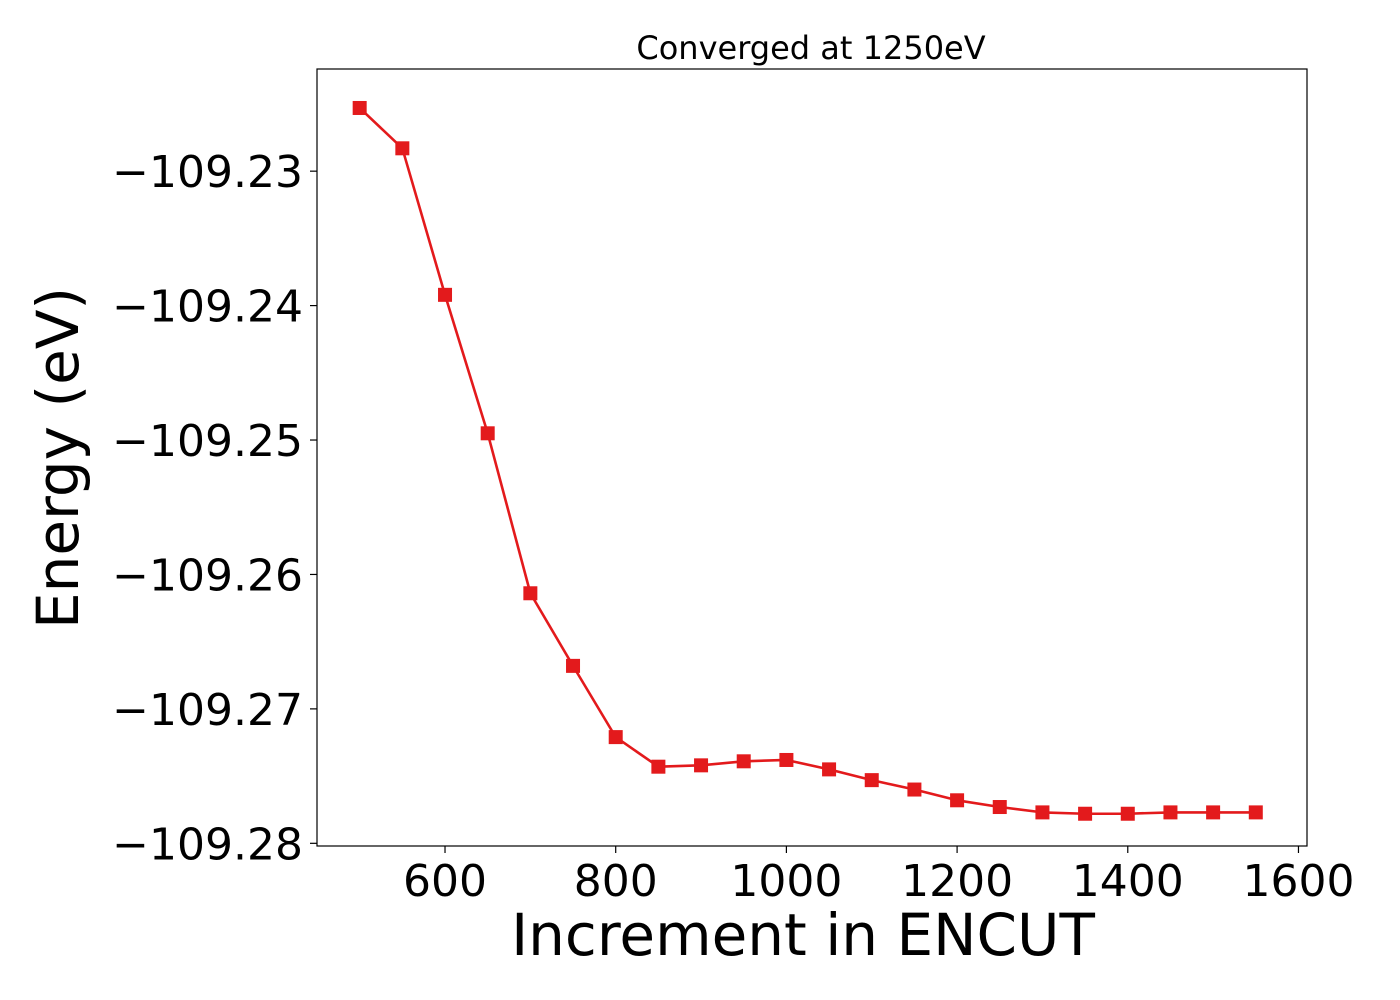 The image size is (1400, 1000). What do you see at coordinates (58, 458) in the screenshot?
I see `y-axis-label: Energy (eV)` at bounding box center [58, 458].